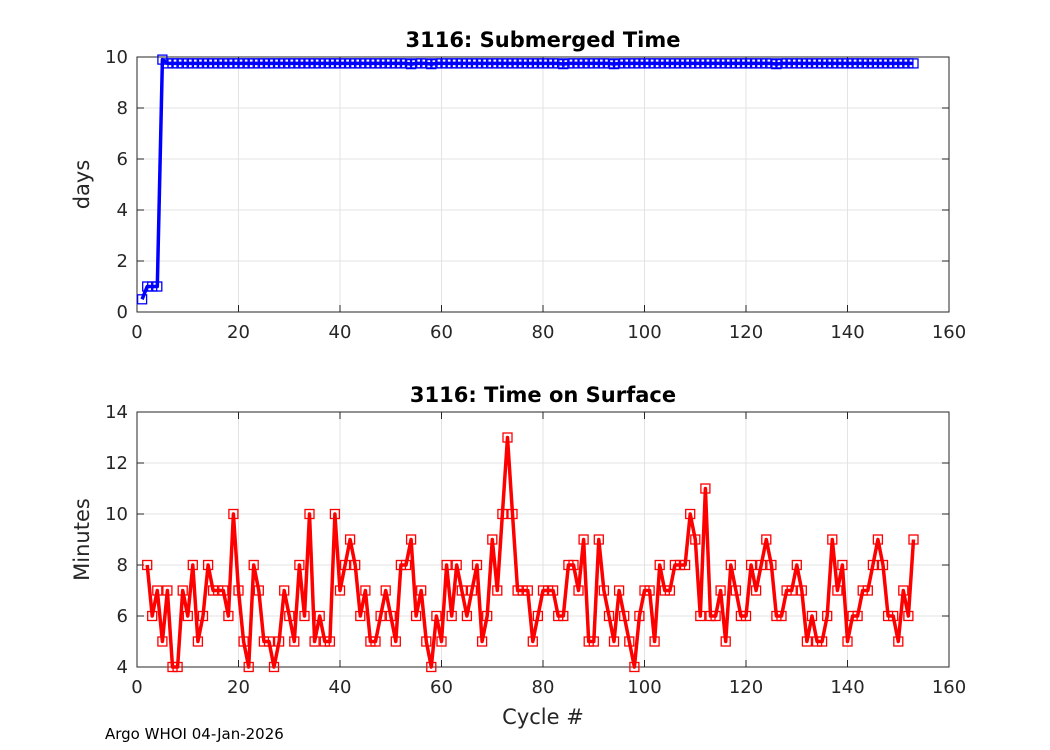  Describe the element at coordinates (122, 312) in the screenshot. I see `y-tick-label: 0` at that location.